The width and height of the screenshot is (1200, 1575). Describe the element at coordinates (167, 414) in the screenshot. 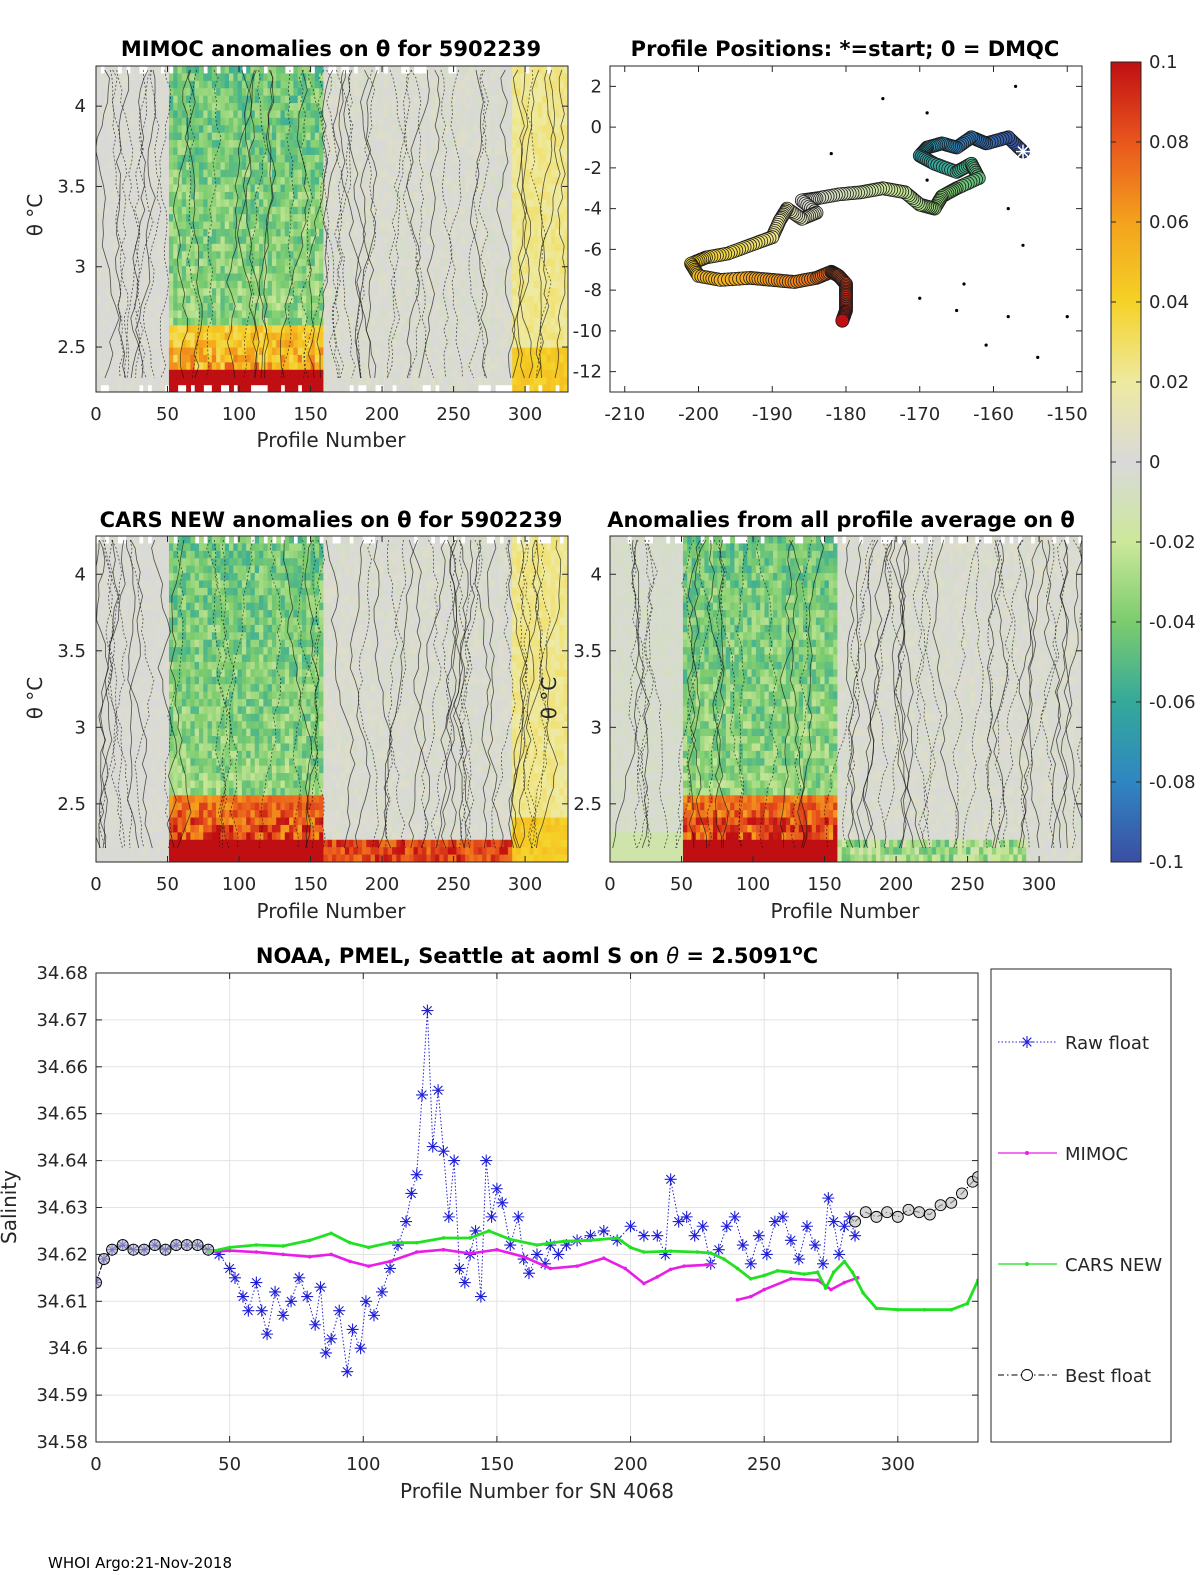

I see `x-tick-label: 50` at that location.